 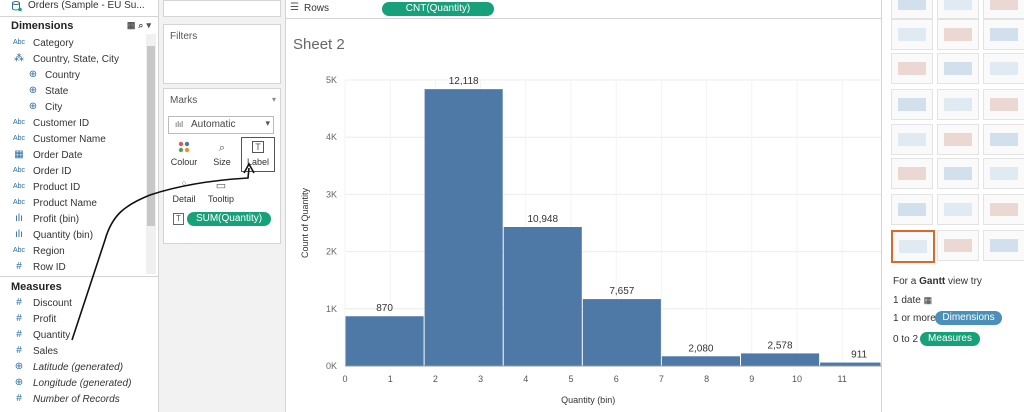 What do you see at coordinates (73, 336) in the screenshot?
I see `field-item: # Quantity` at bounding box center [73, 336].